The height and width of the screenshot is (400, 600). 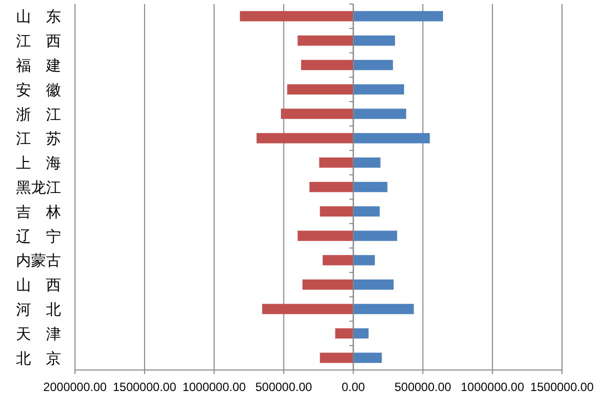 What do you see at coordinates (38, 310) in the screenshot?
I see `y-tick-label: 河 北` at bounding box center [38, 310].